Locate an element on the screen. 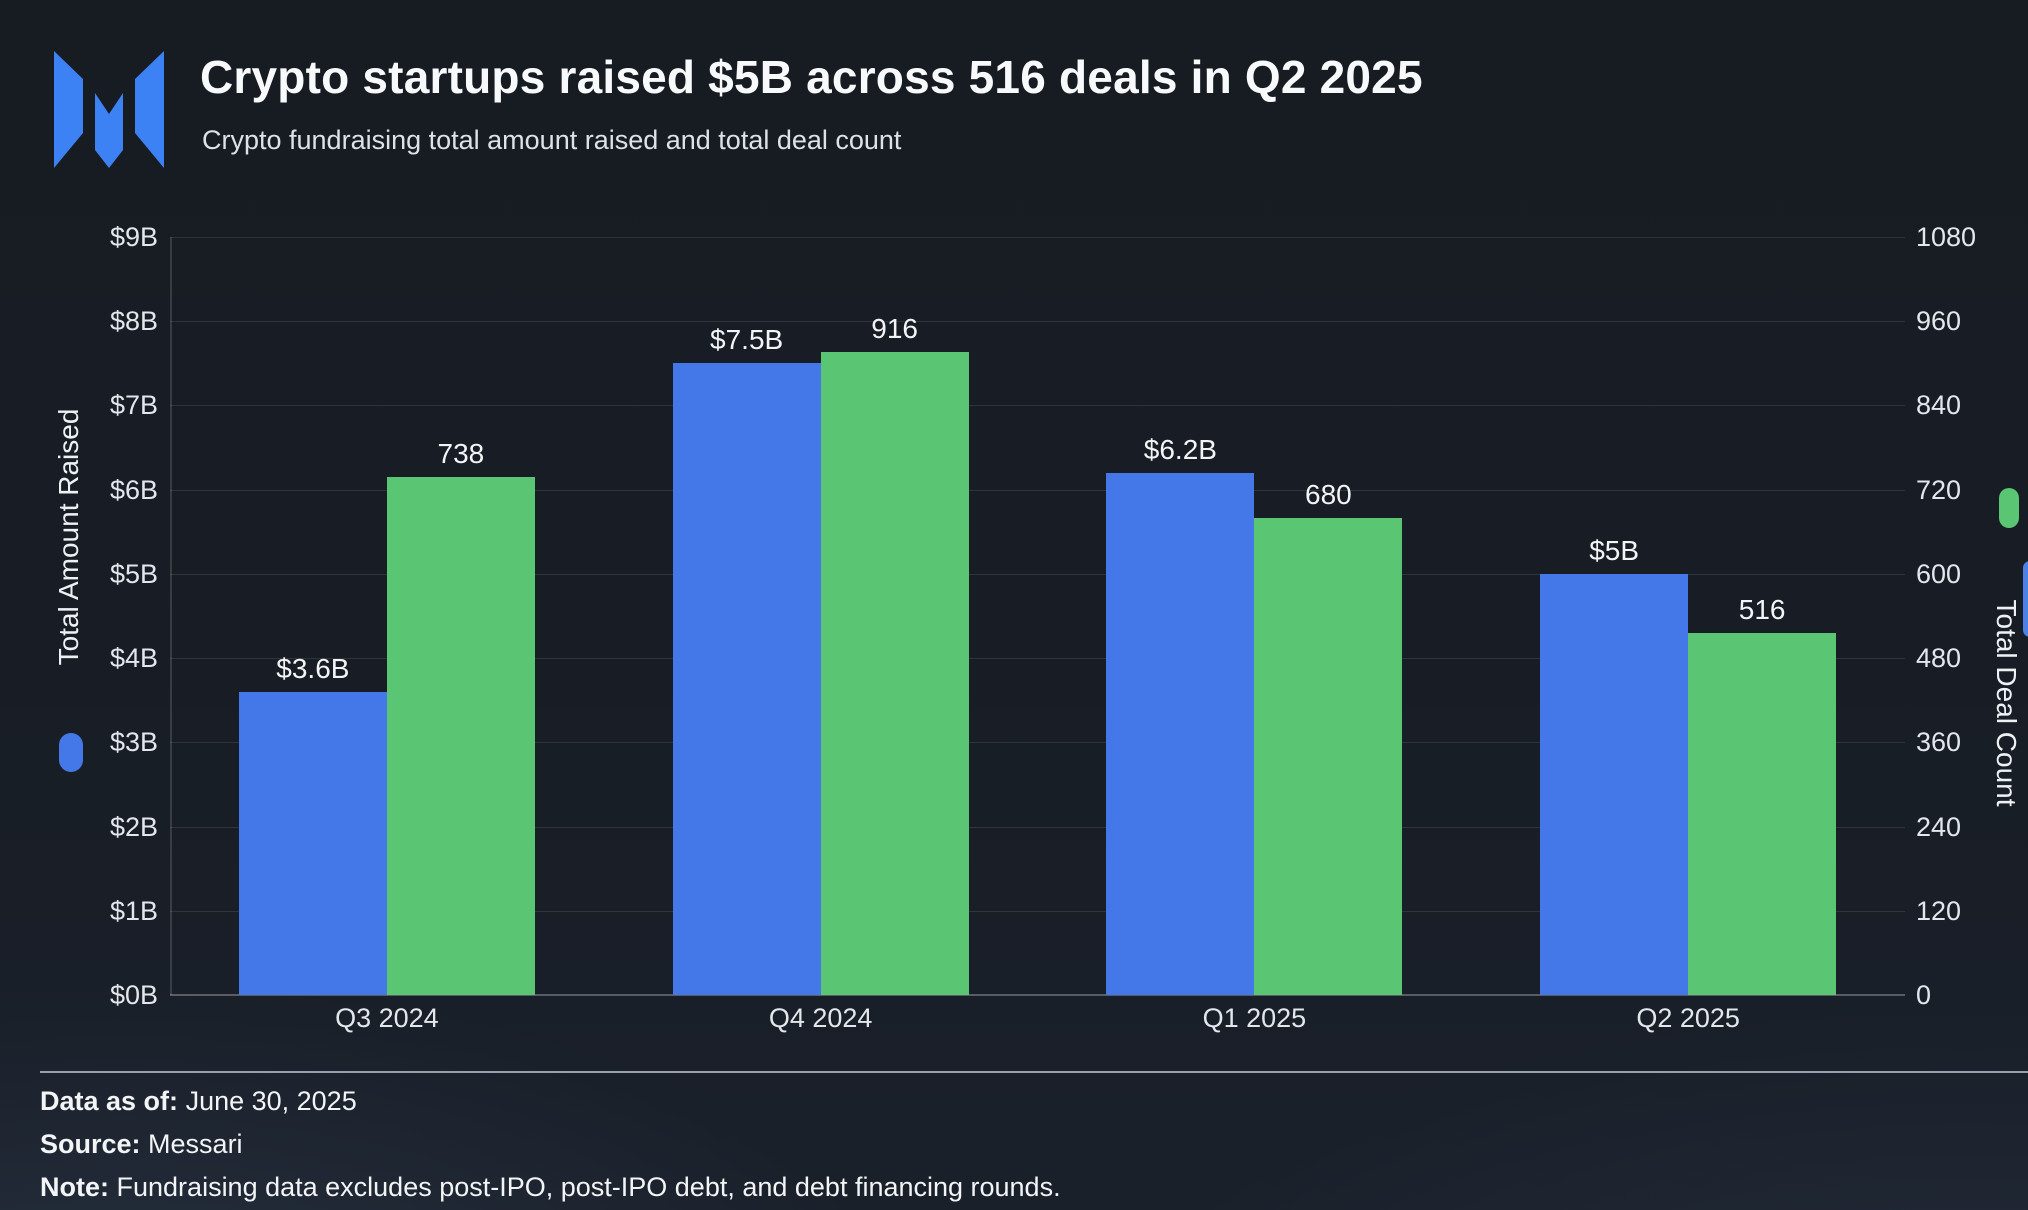  y-axis-tick-left: $8B is located at coordinates (133, 321).